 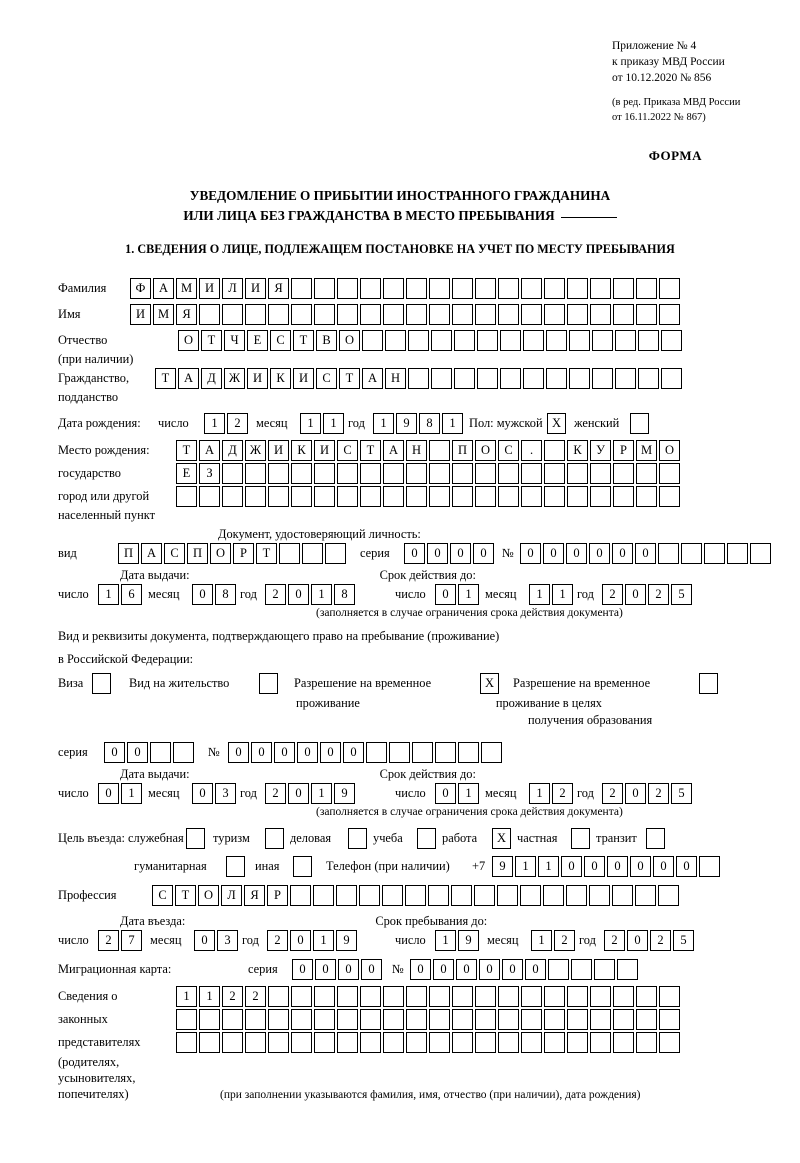 What do you see at coordinates (681, 793) in the screenshot?
I see `stay-valid-year-field-cell: 5` at bounding box center [681, 793].